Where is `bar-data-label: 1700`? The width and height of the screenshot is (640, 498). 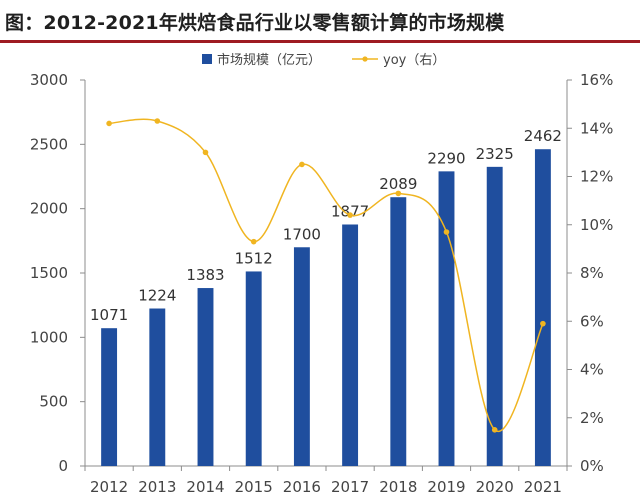 bar-data-label: 1700 is located at coordinates (302, 234).